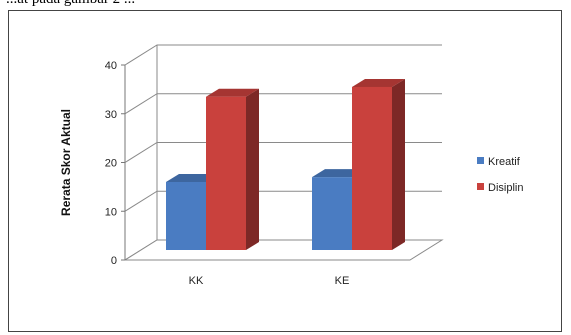 This screenshot has height=335, width=571. Describe the element at coordinates (226, 173) in the screenshot. I see `bar-disiplin-kk` at that location.